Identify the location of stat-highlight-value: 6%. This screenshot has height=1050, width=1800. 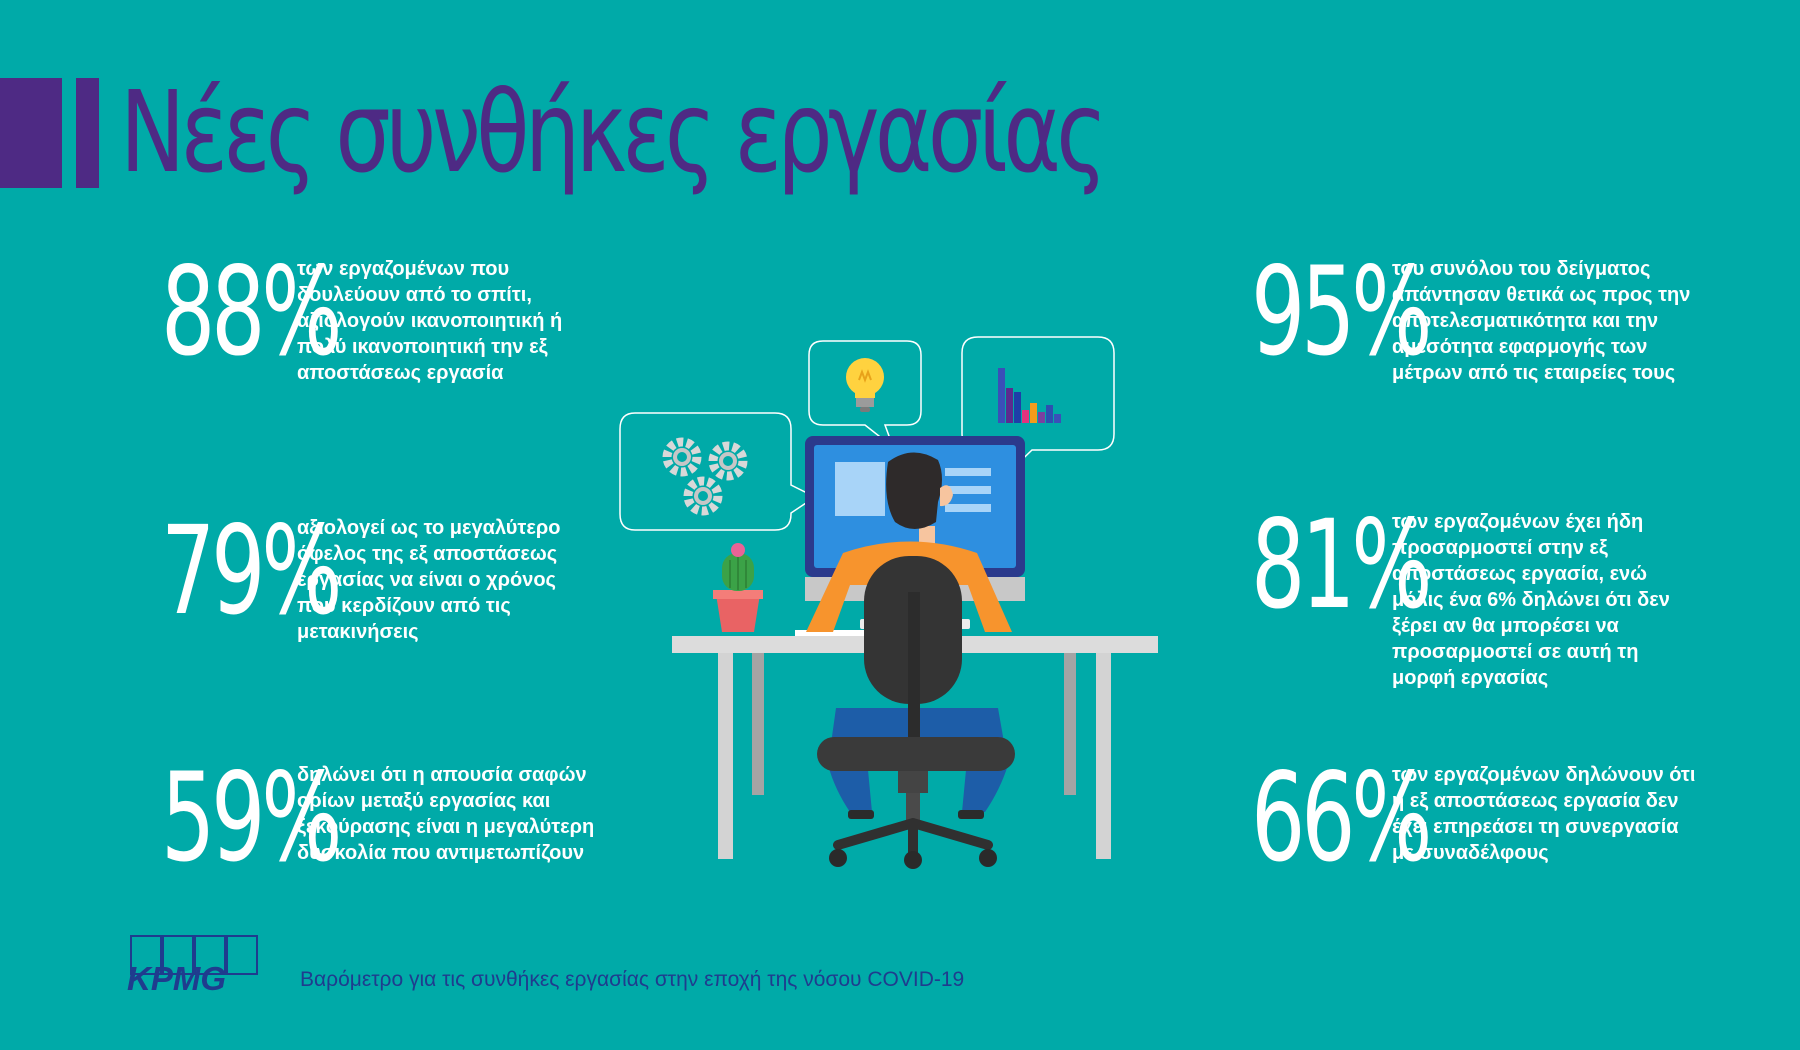
(1501, 600).